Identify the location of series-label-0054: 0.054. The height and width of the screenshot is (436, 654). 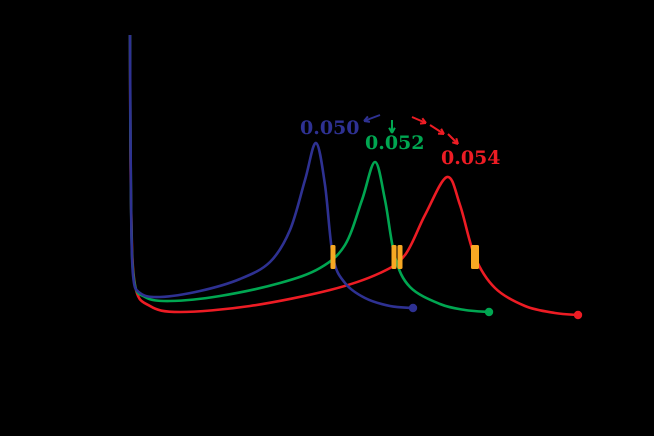
(471, 158).